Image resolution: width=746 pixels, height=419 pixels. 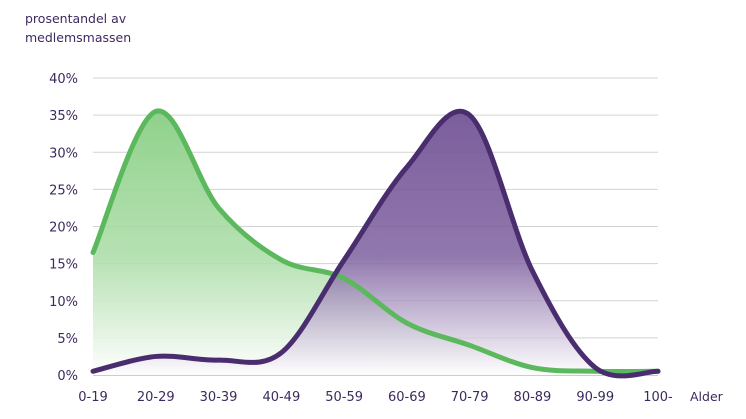 What do you see at coordinates (93, 397) in the screenshot?
I see `x-tick-label-0: 0-19` at bounding box center [93, 397].